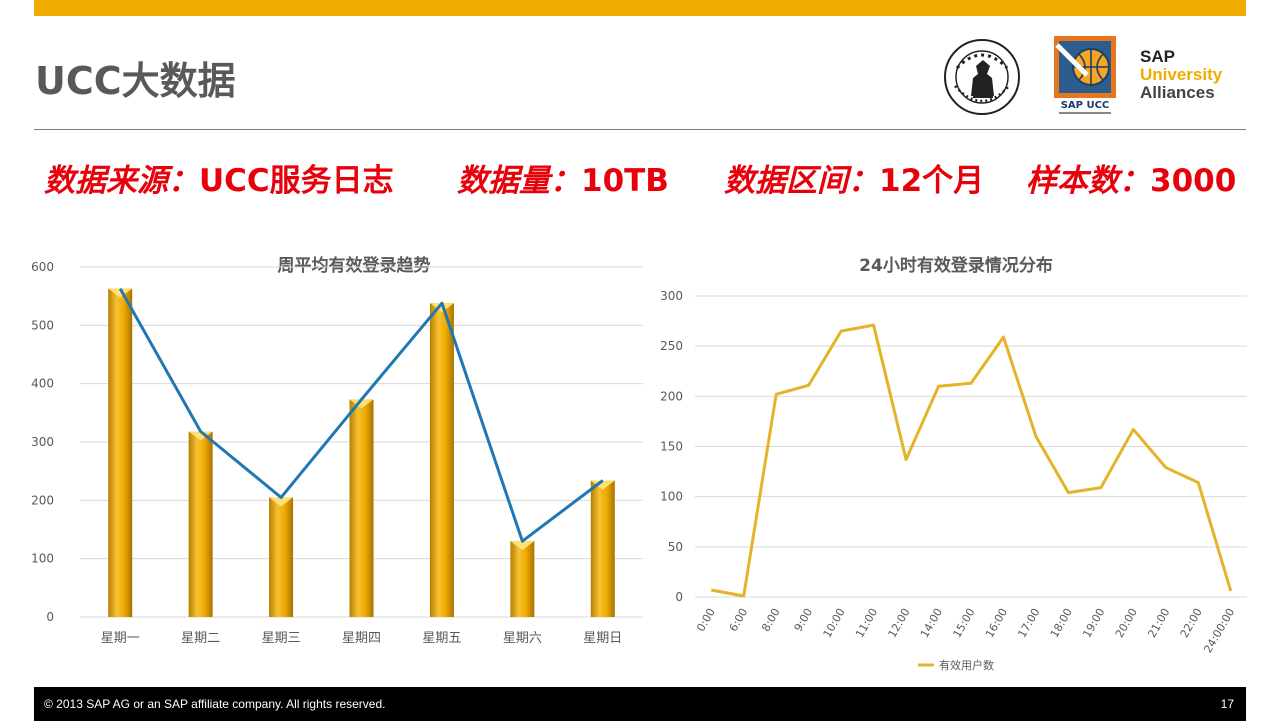 This screenshot has width=1280, height=721. Describe the element at coordinates (640, 8) in the screenshot. I see `top-accent-bar` at that location.